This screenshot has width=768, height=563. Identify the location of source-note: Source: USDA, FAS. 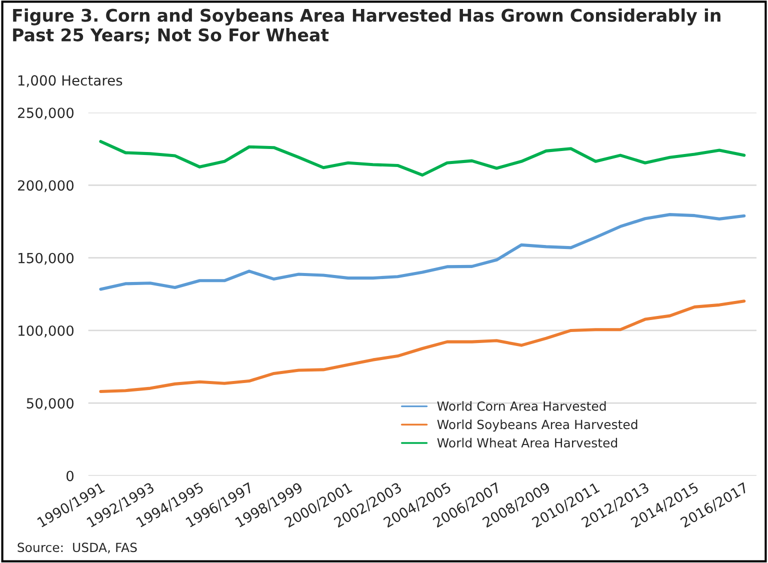
(77, 548).